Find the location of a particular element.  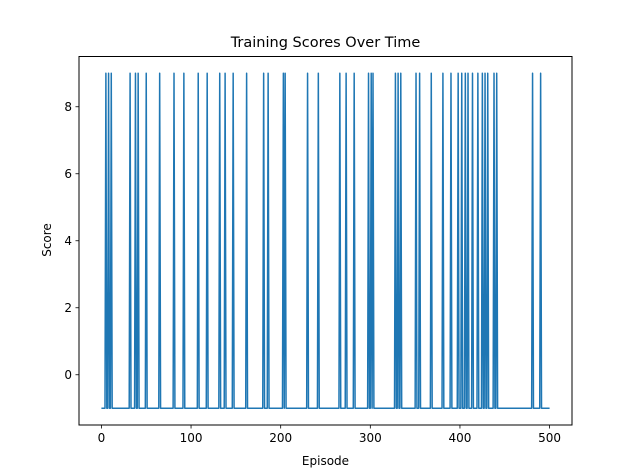

x-axis: 0 100 200 300 400 500 is located at coordinates (329, 435).